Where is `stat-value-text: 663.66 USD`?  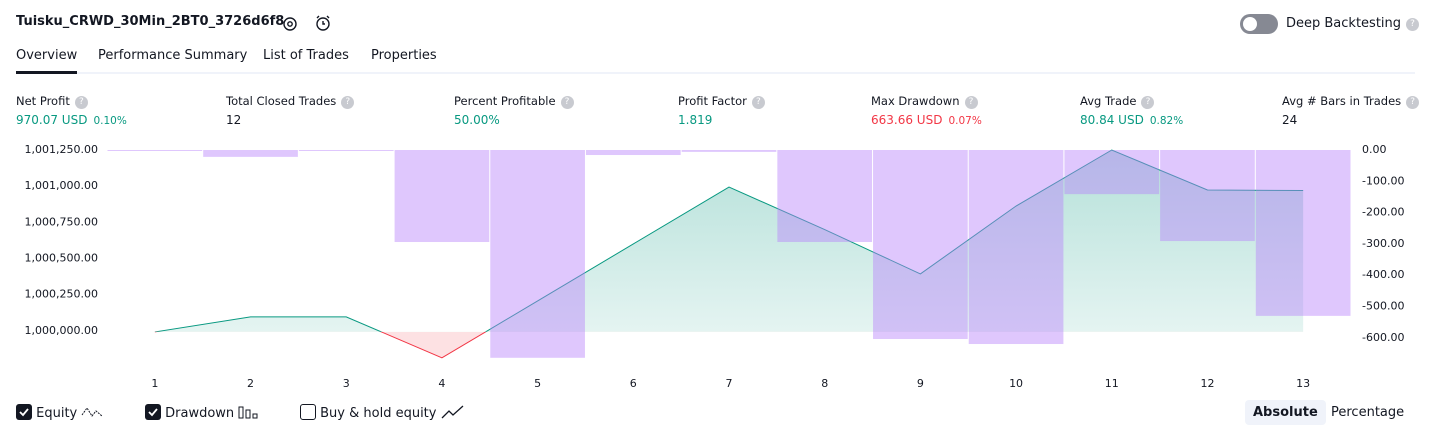 stat-value-text: 663.66 USD is located at coordinates (907, 120).